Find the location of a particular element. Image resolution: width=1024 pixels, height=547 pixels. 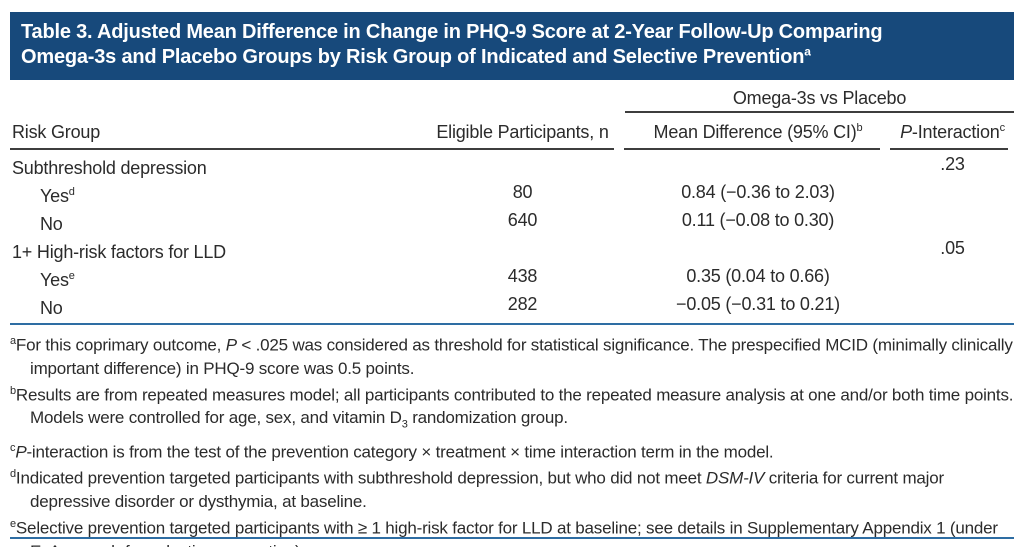

cell-mean-difference: 0.11 (−0.08 to 0.30) is located at coordinates (758, 220).